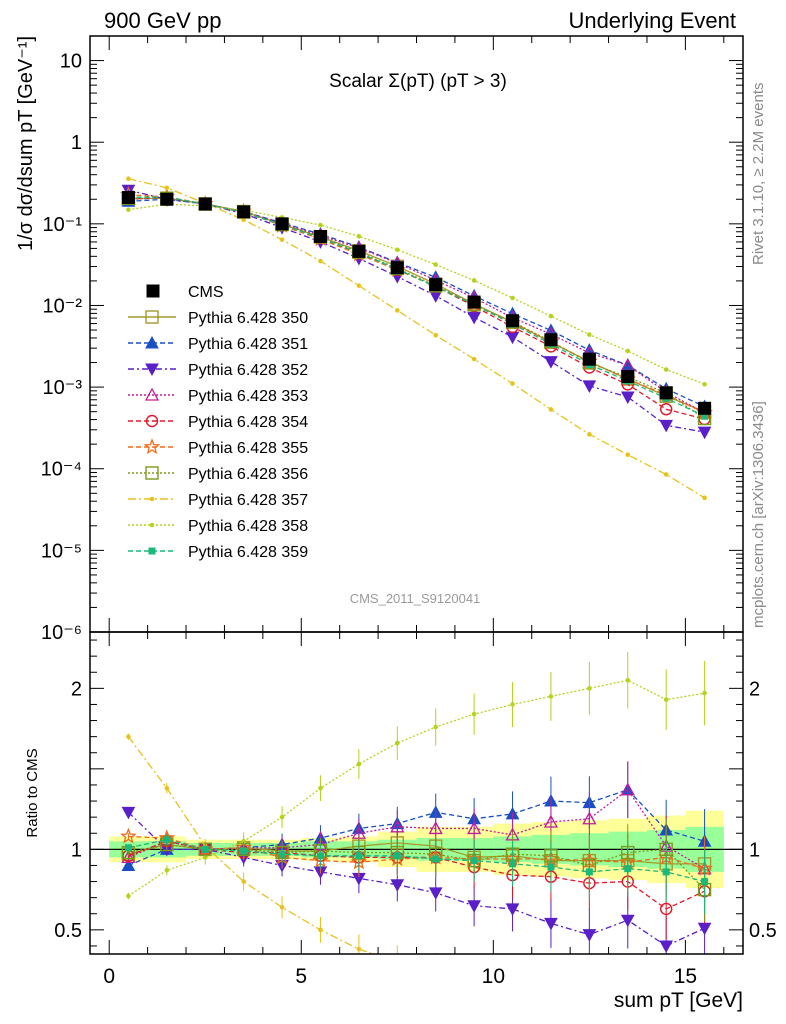 This screenshot has height=1024, width=786. I want to click on process-label: Underlying Event, so click(652, 20).